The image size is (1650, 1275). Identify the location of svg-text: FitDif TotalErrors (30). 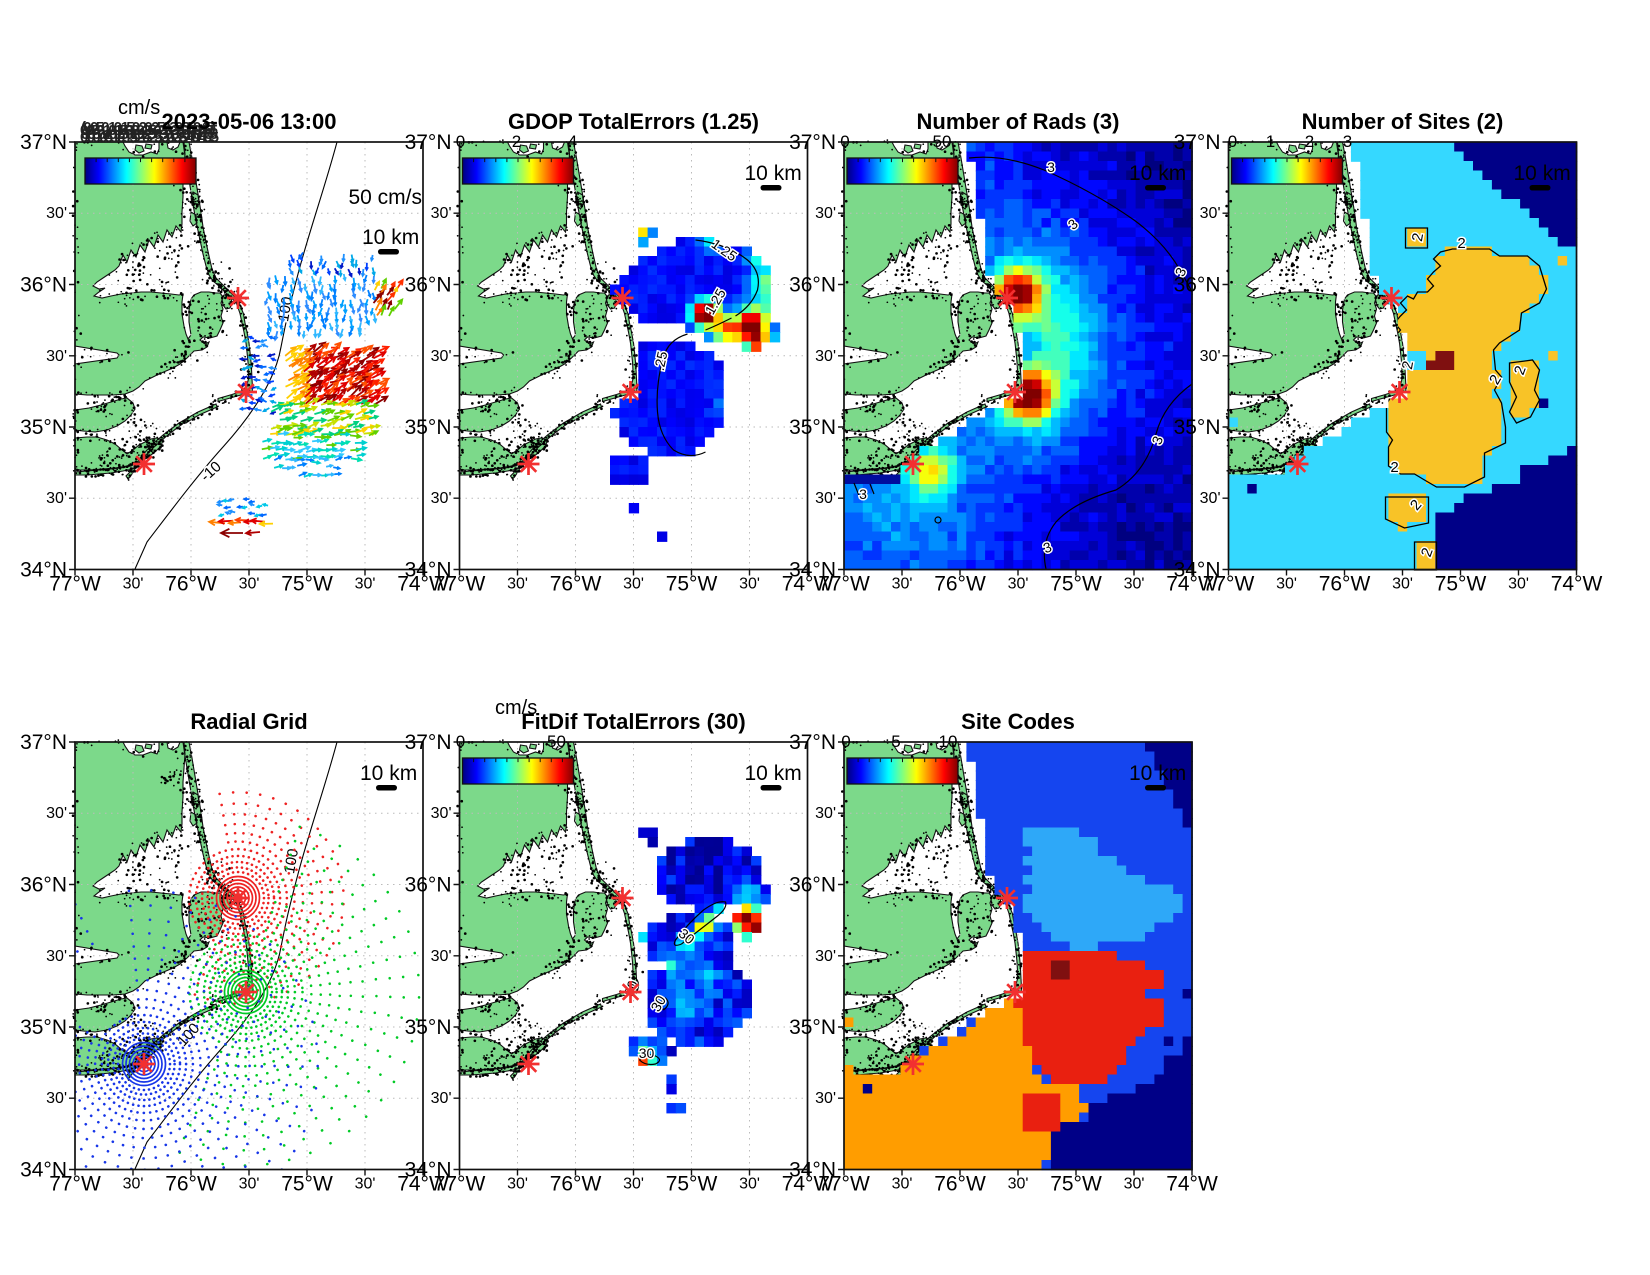
(633, 721).